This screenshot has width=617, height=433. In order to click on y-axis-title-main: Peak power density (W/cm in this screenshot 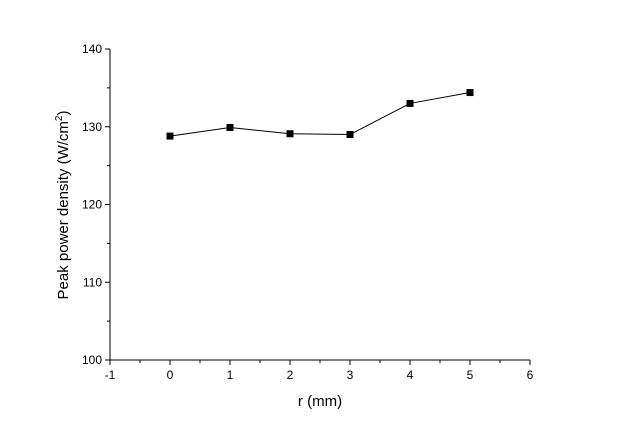, I will do `click(63, 210)`.